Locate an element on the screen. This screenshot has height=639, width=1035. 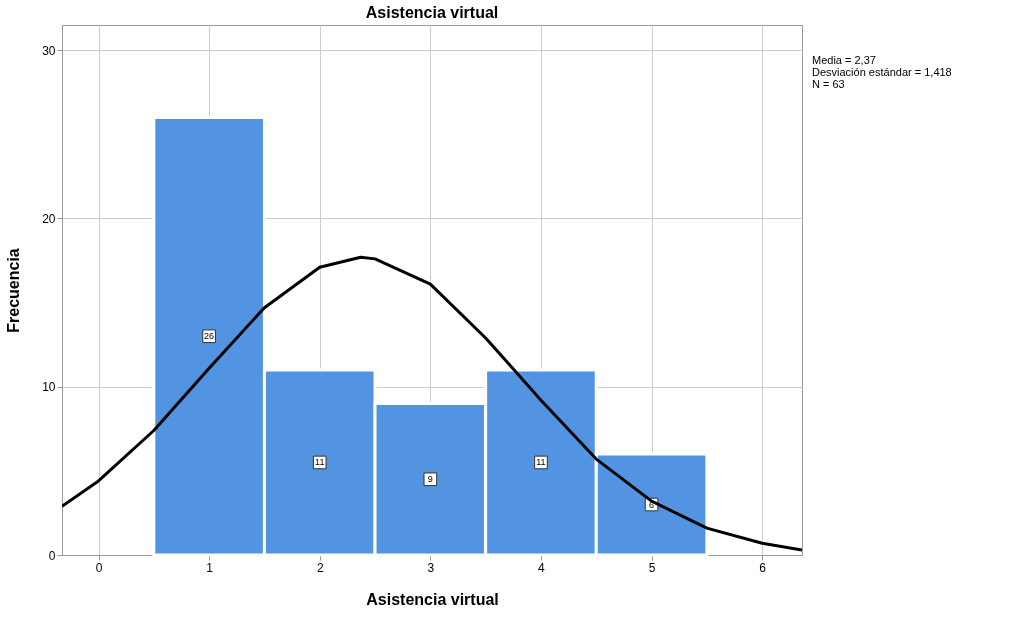
y-axis-title: Frecuencia is located at coordinates (14, 290).